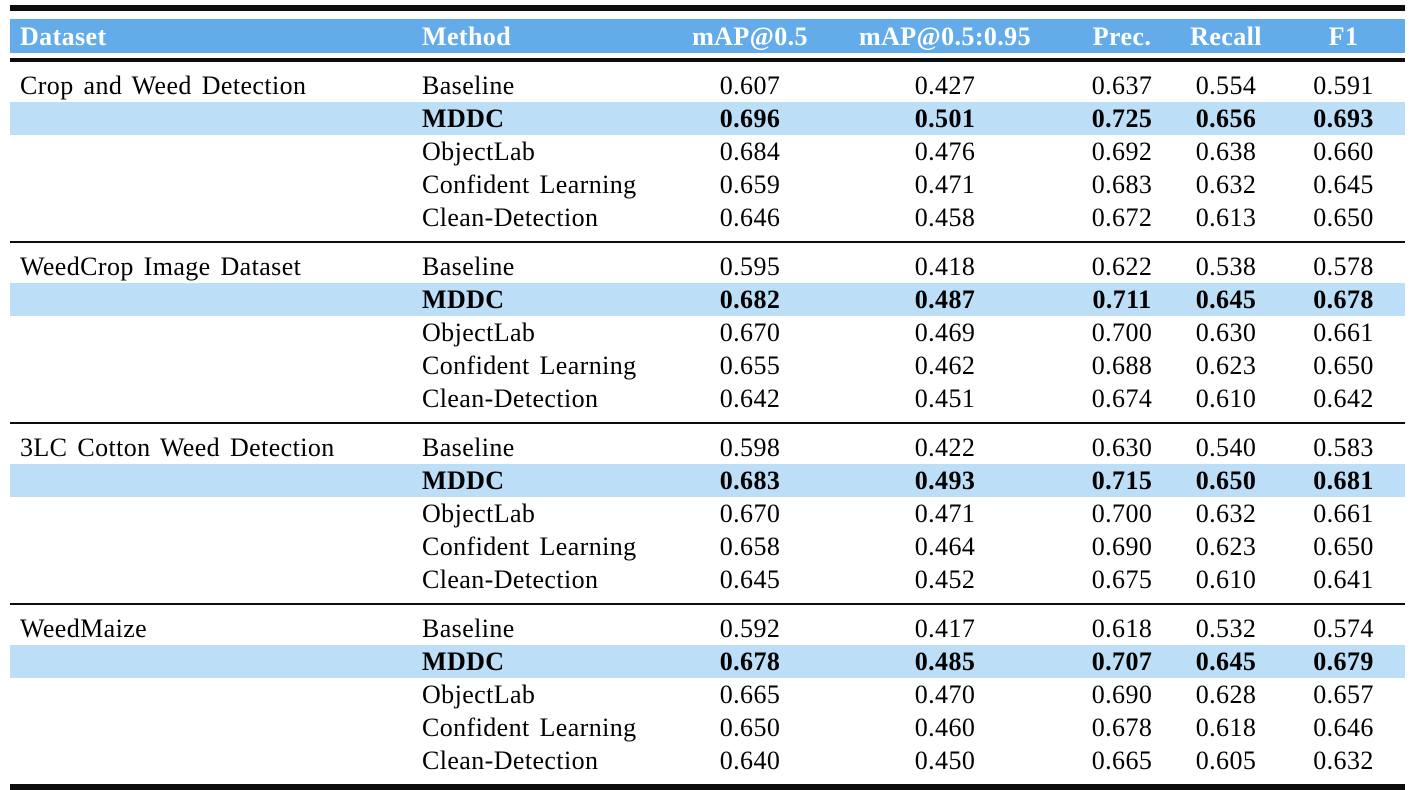  I want to click on precision-value: 0.725, so click(1122, 118).